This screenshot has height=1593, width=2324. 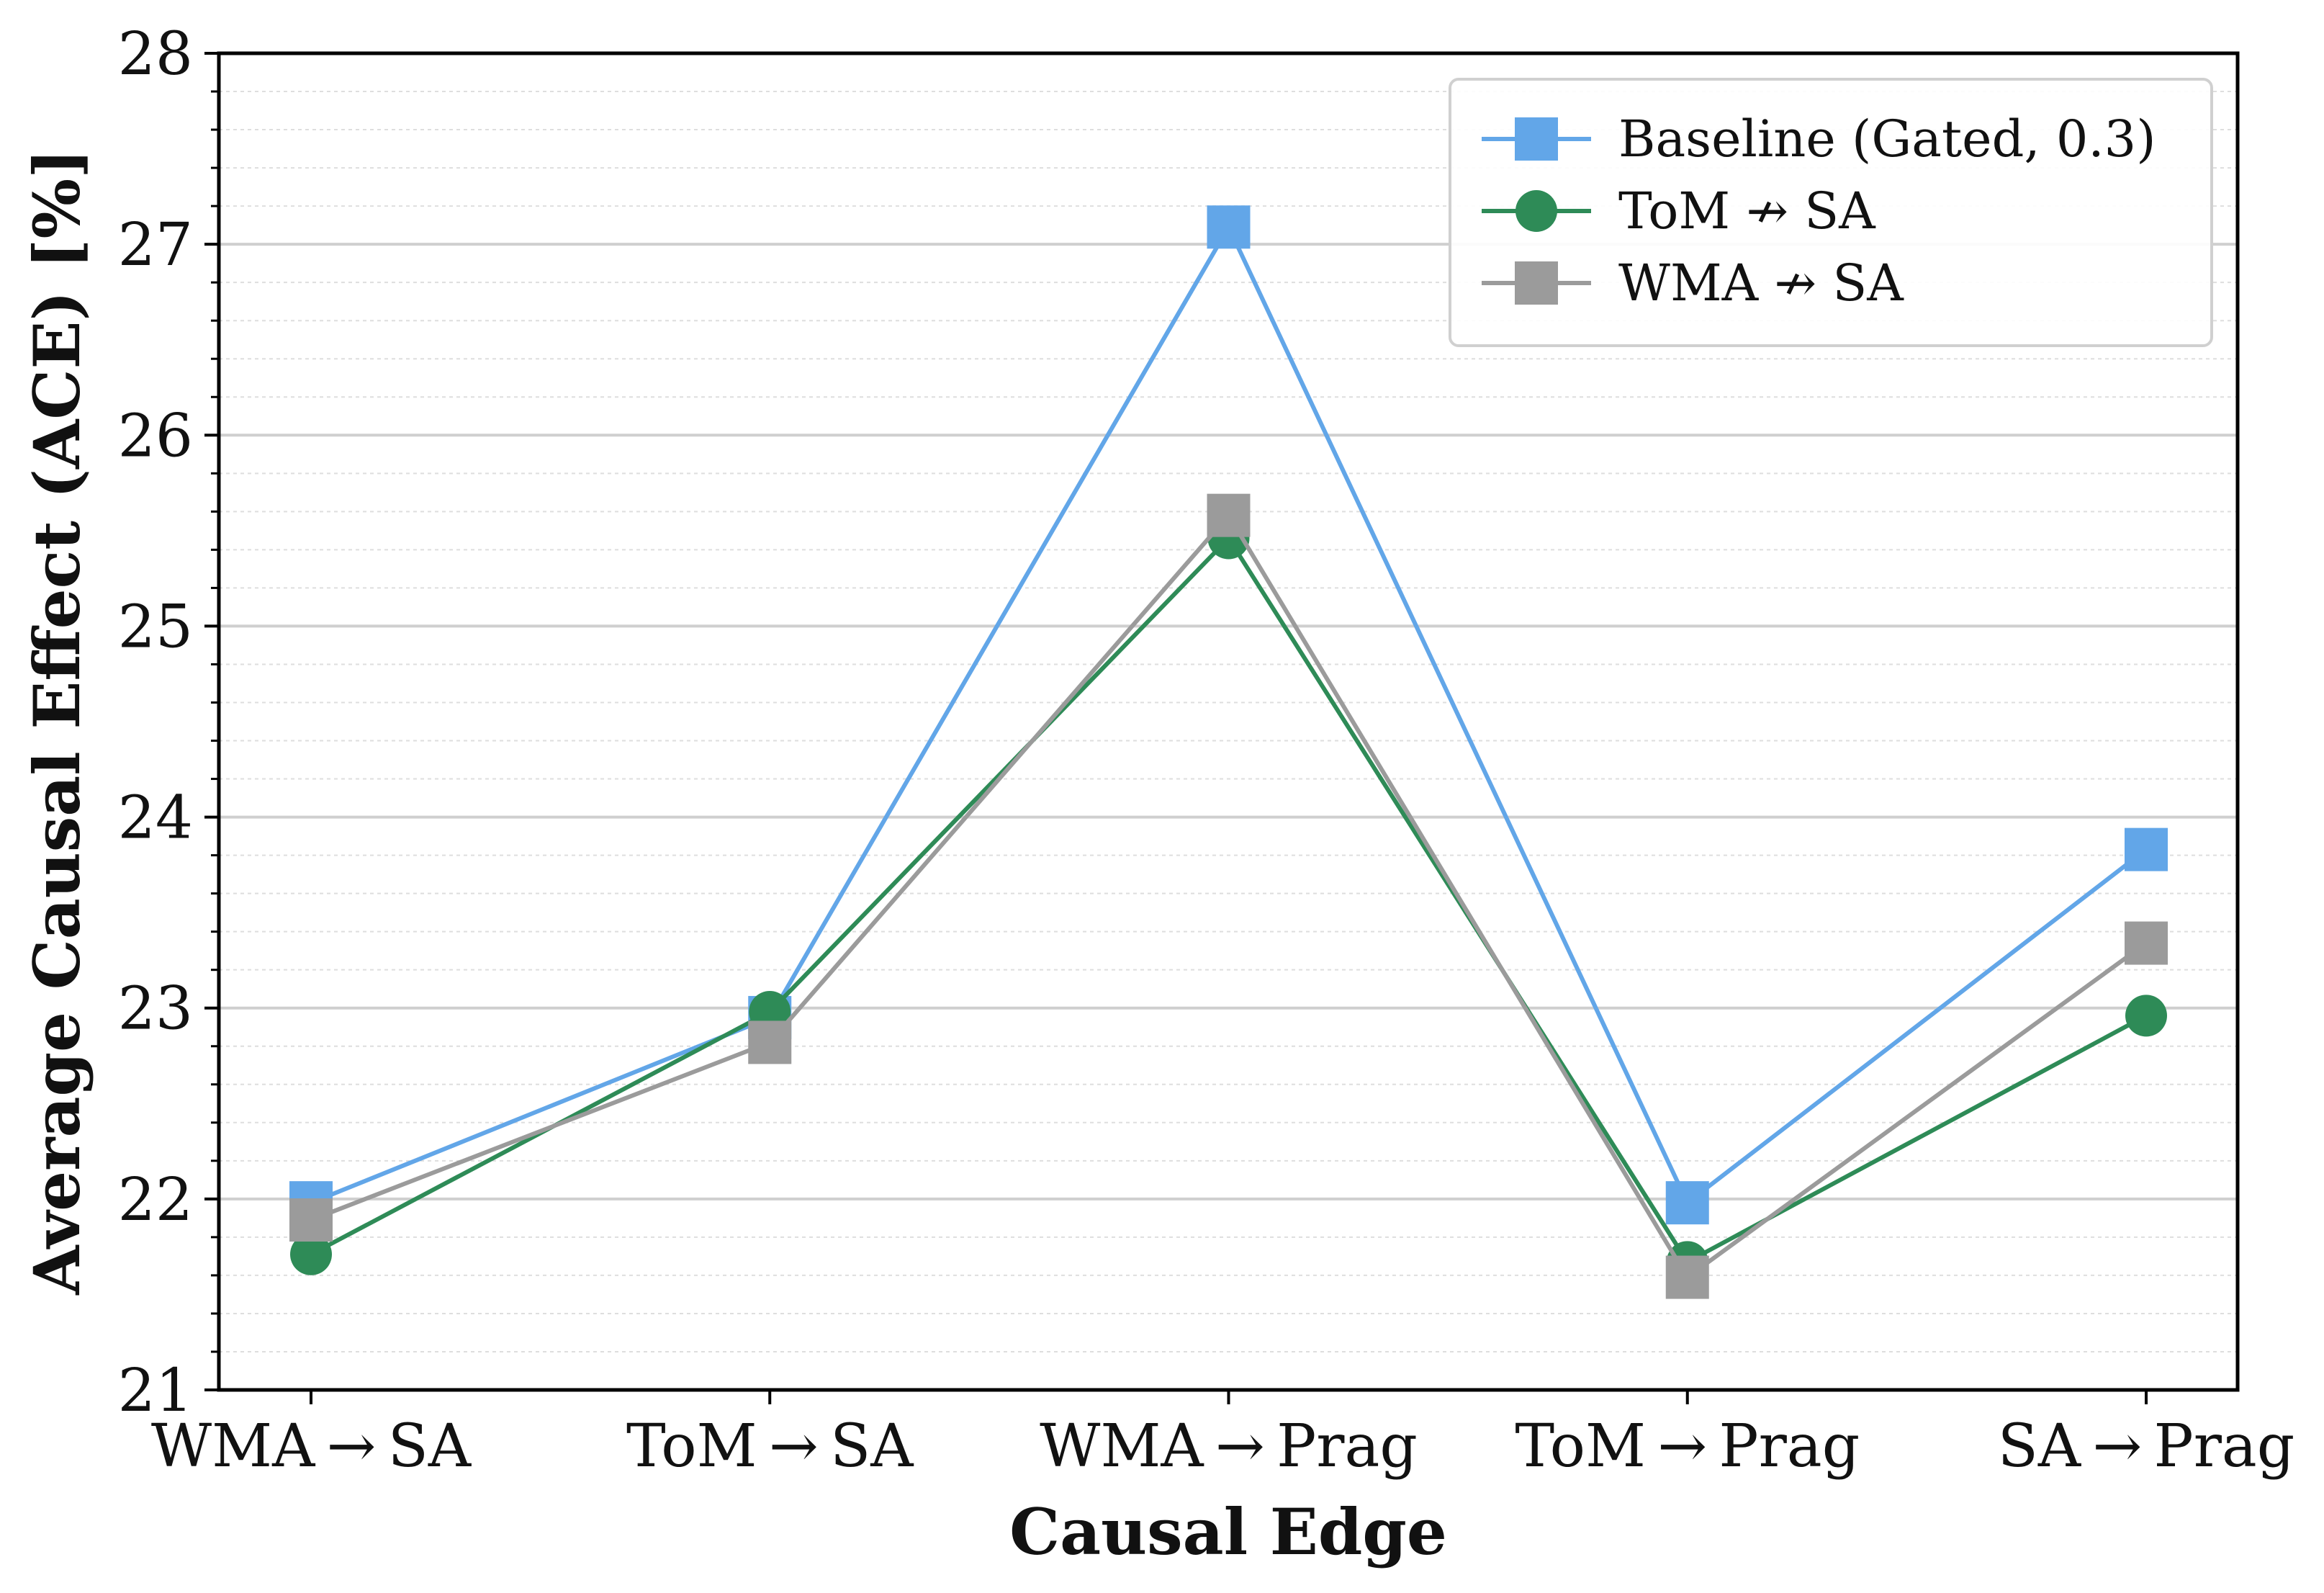 I want to click on legend-label: Baseline (Gated, 0.3), so click(x=1887, y=139).